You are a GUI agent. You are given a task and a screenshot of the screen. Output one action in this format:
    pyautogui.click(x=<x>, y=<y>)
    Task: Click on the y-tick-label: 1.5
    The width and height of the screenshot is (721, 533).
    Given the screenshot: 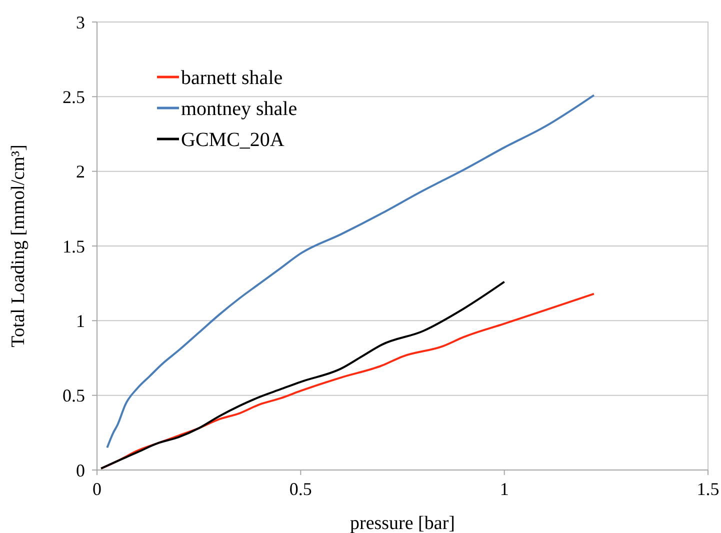 What is the action you would take?
    pyautogui.click(x=73, y=246)
    